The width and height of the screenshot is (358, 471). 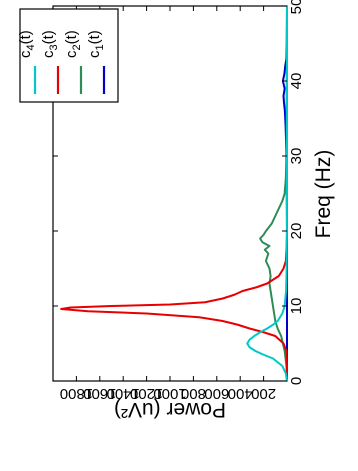 I want to click on legend-box, so click(x=69, y=55).